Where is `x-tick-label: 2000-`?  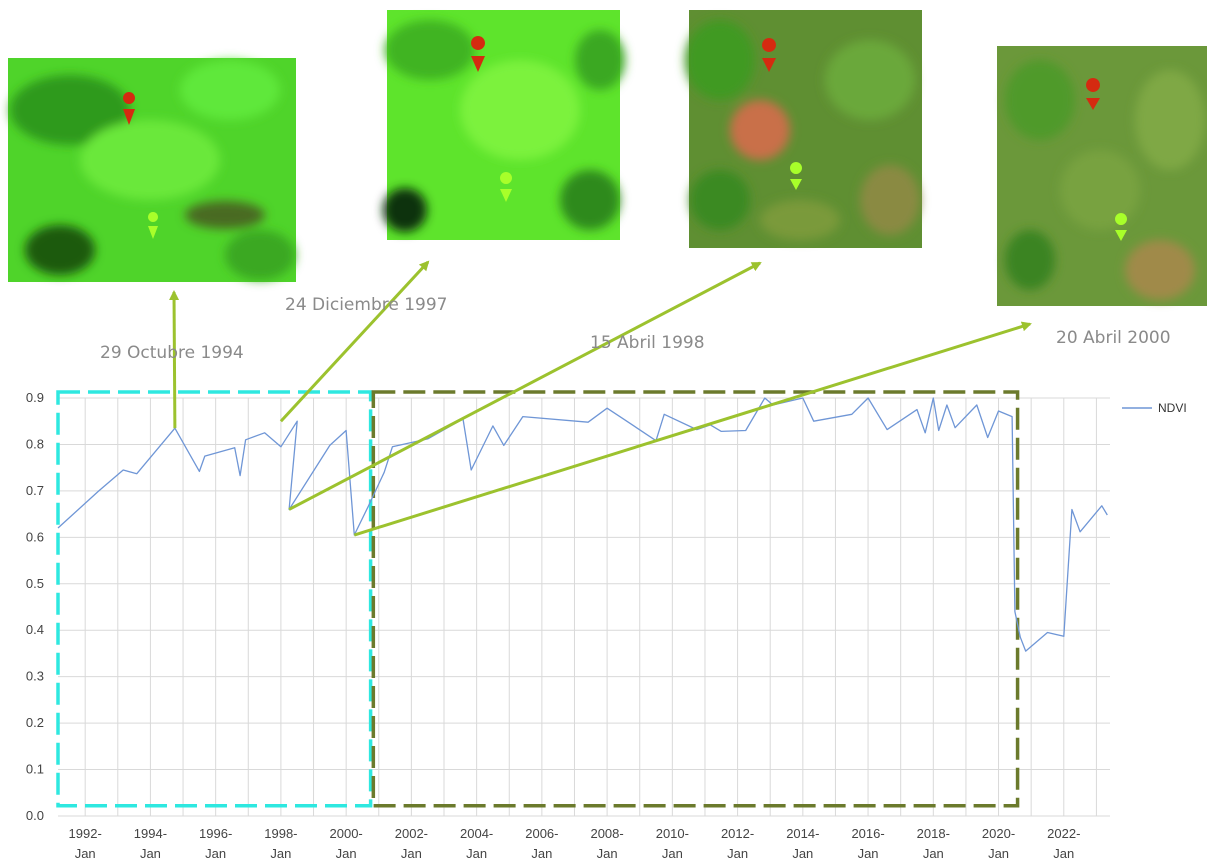 x-tick-label: 2000- is located at coordinates (346, 833).